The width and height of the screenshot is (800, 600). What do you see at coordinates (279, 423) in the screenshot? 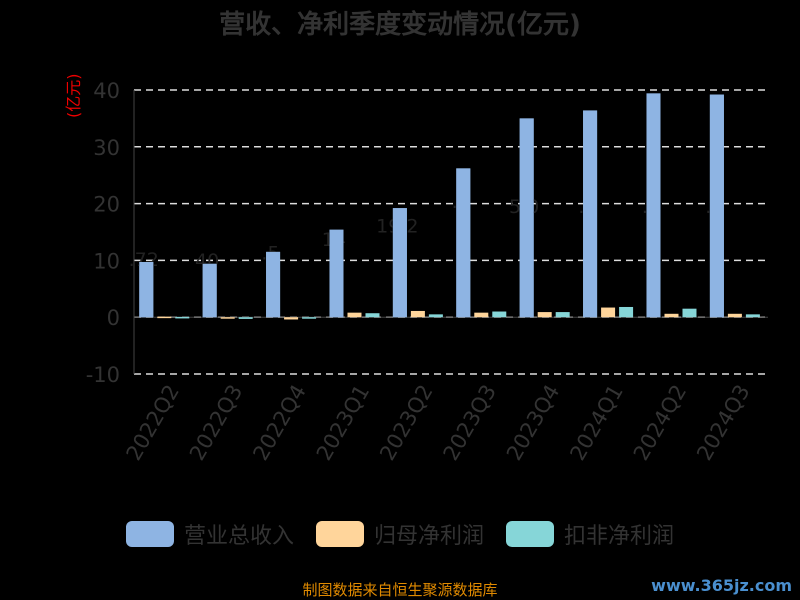
I see `x-tick-label: 2022Q4` at bounding box center [279, 423].